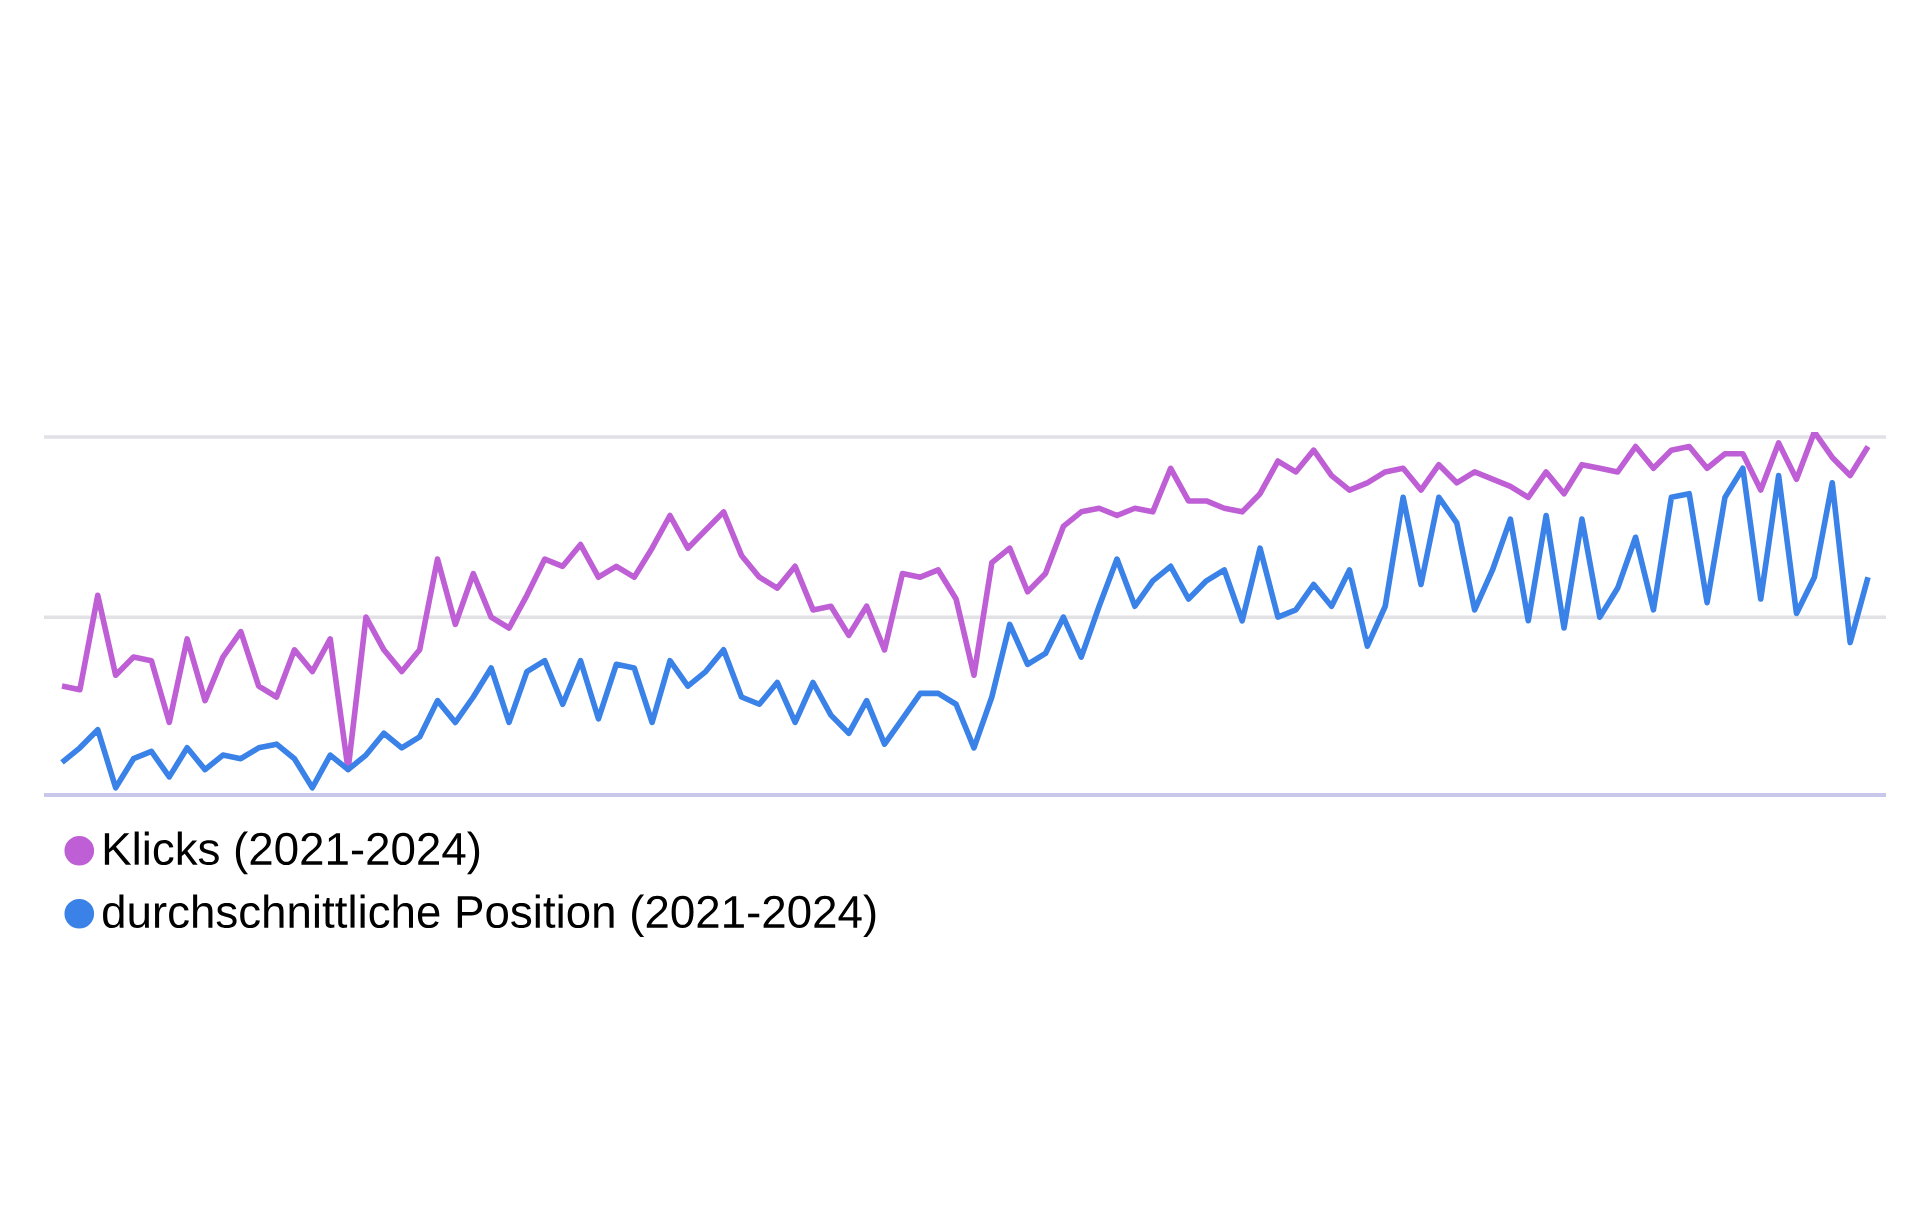  What do you see at coordinates (489, 916) in the screenshot?
I see `legend-label: durchschnittliche Position (2021-2024)` at bounding box center [489, 916].